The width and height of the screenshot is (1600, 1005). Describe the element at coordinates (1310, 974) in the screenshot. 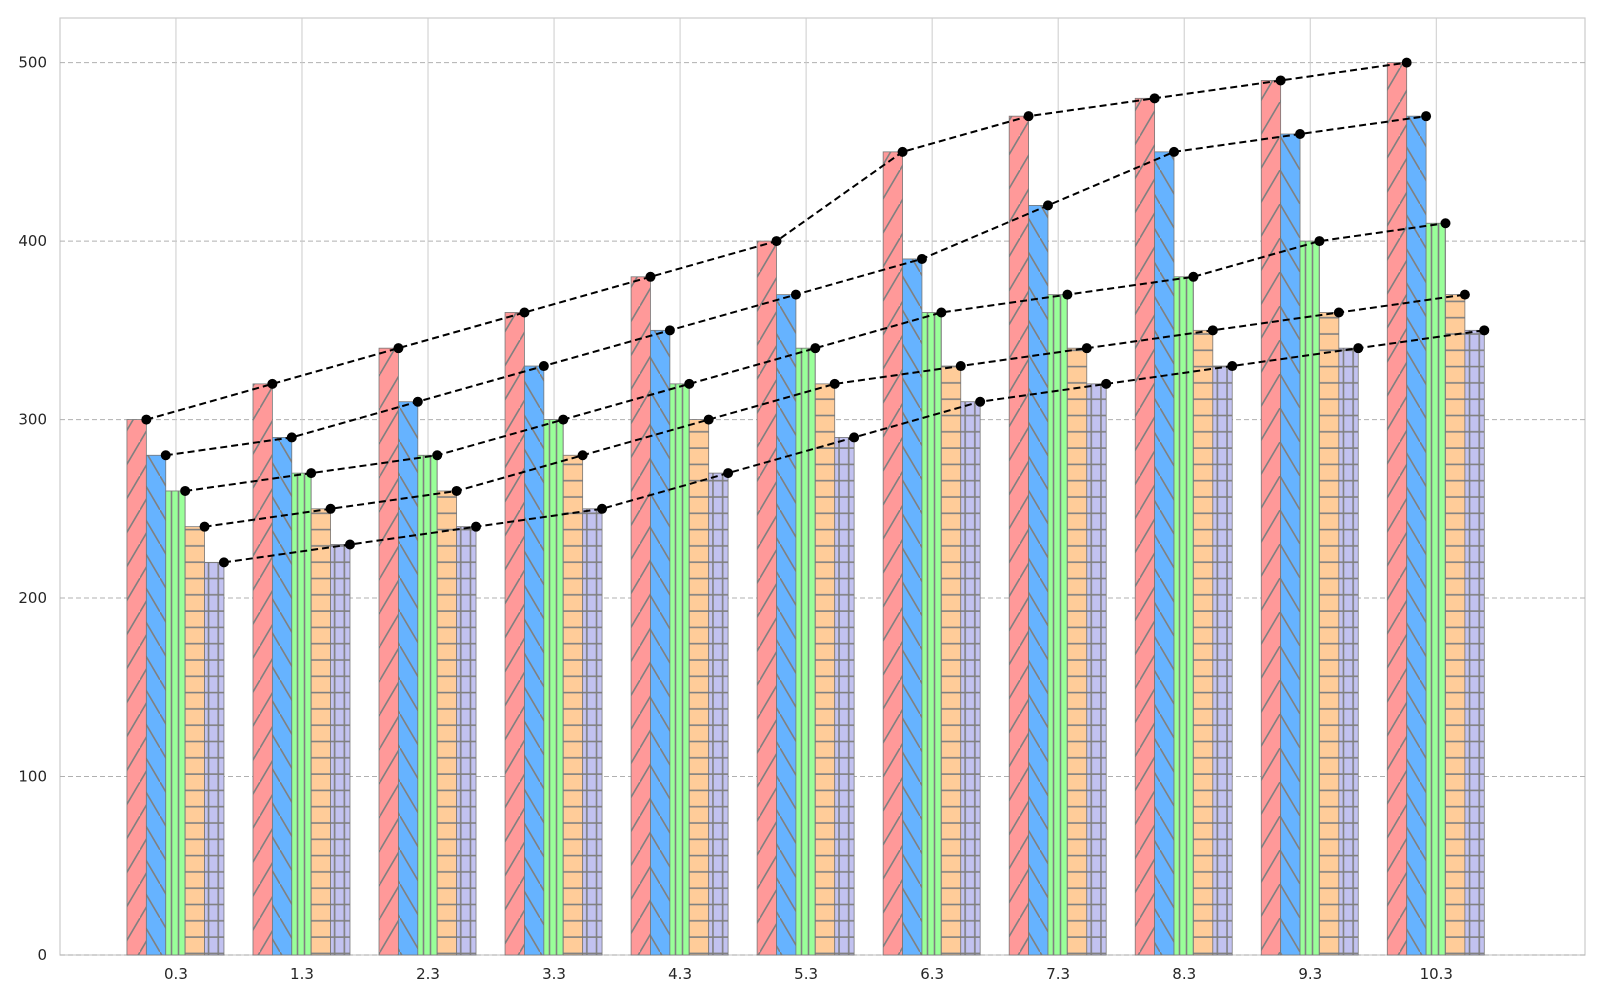

I see `x-tick-label: 9.3` at that location.